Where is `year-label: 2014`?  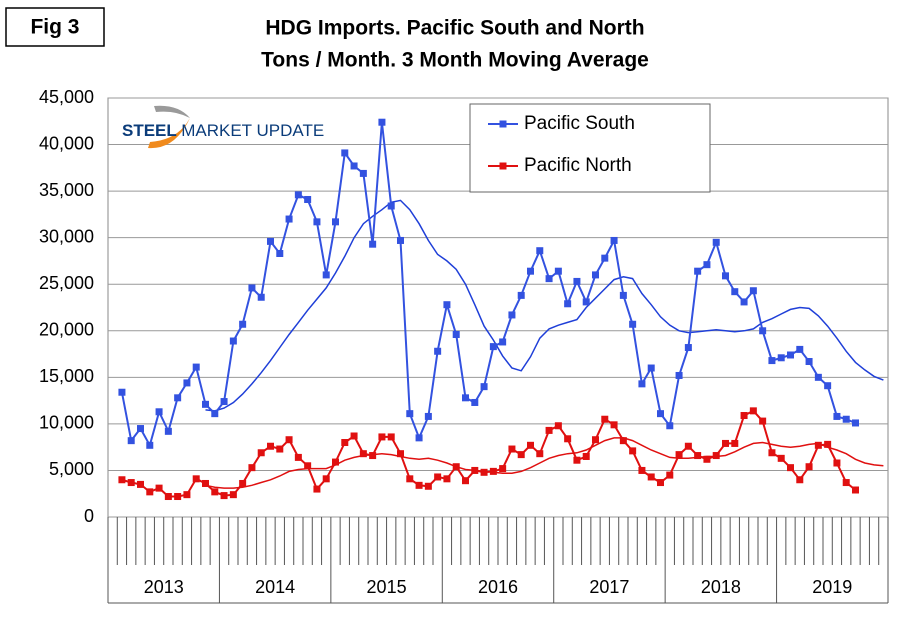 year-label: 2014 is located at coordinates (275, 587).